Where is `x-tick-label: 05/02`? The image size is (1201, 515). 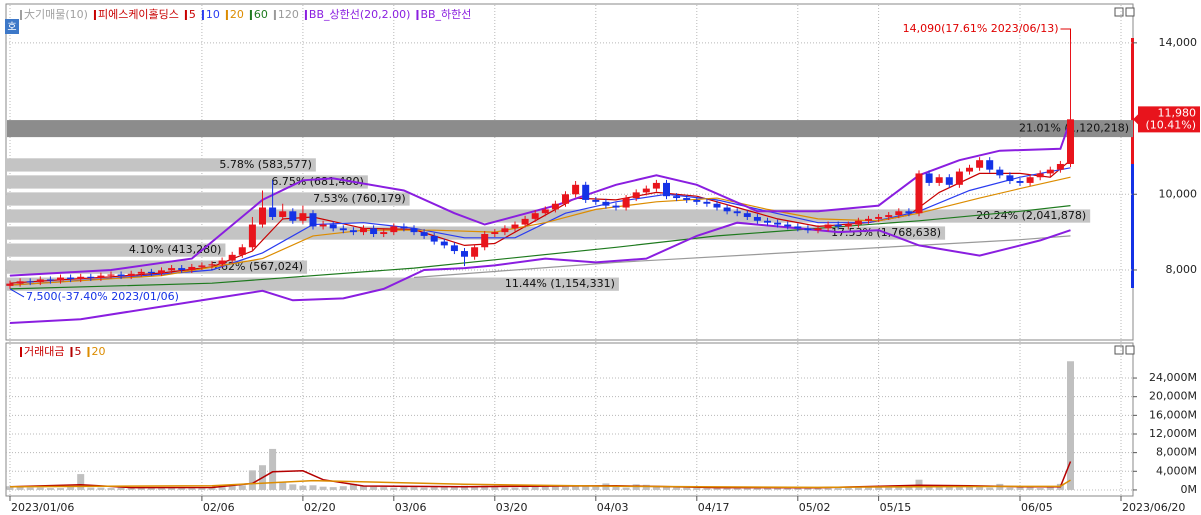
x-tick-label: 05/02 is located at coordinates (815, 507).